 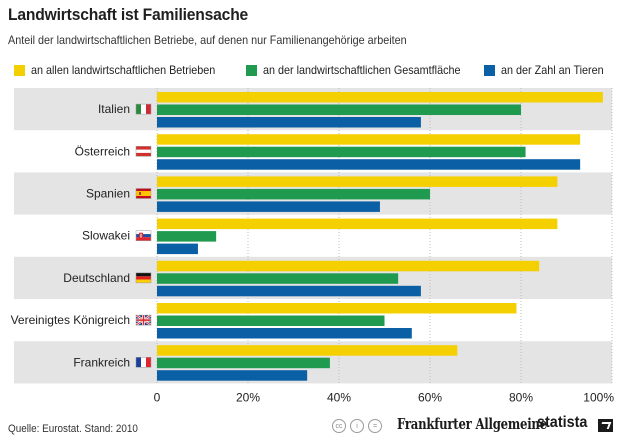 What do you see at coordinates (108, 194) in the screenshot?
I see `category-label: Spanien` at bounding box center [108, 194].